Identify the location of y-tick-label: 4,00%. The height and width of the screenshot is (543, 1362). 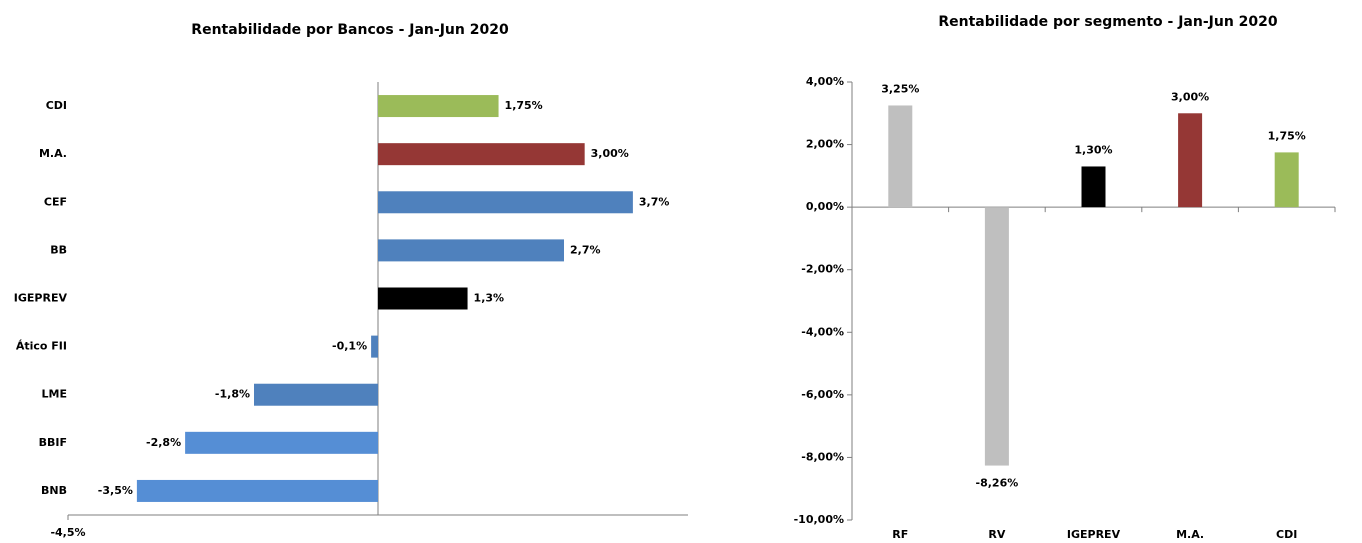
(825, 81).